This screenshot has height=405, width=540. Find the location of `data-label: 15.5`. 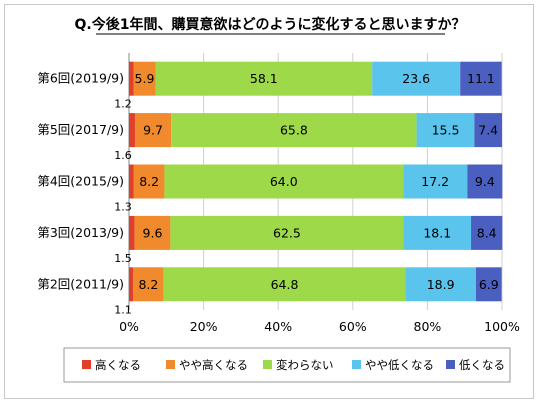

data-label: 15.5 is located at coordinates (446, 130).